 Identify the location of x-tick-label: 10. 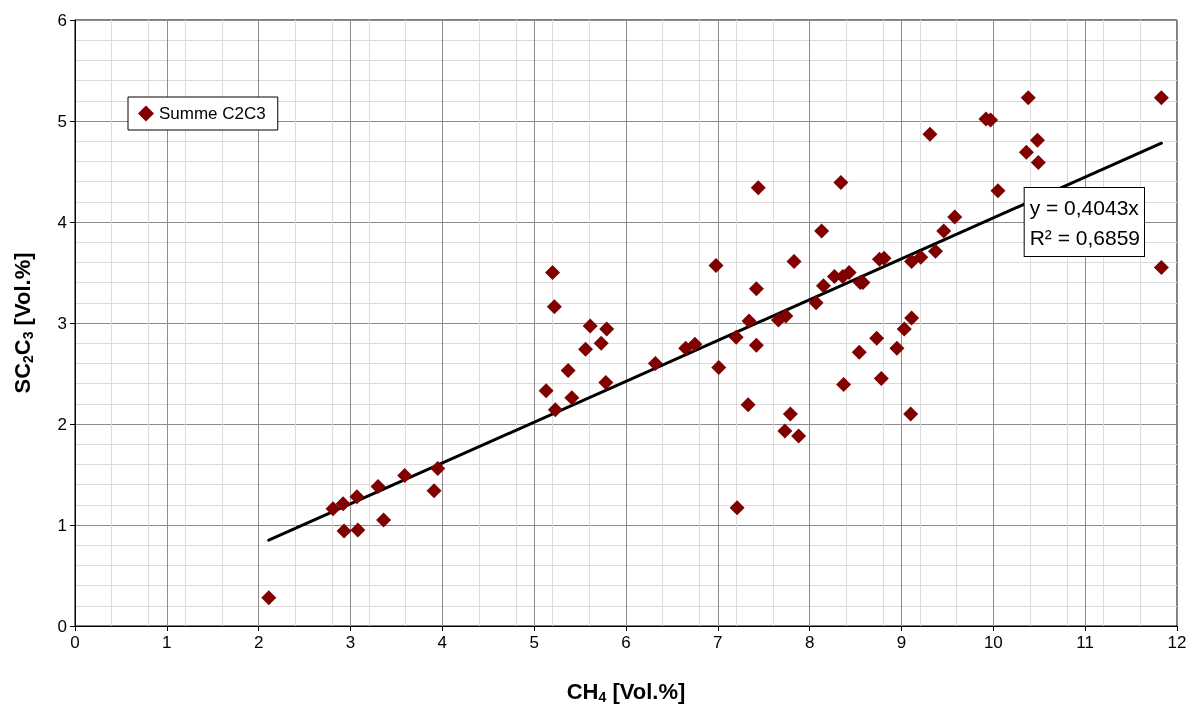
(993, 642).